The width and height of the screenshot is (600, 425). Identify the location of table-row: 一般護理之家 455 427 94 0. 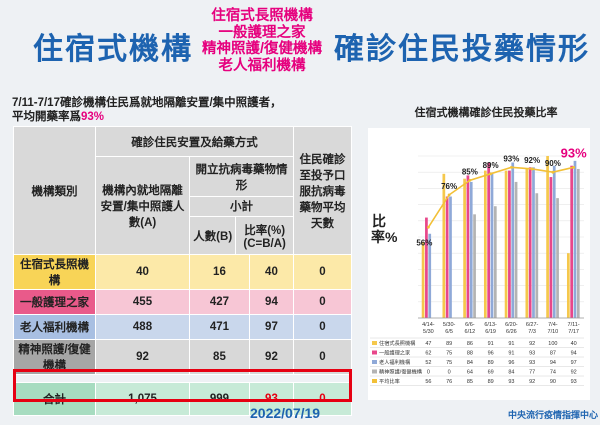
(182, 302).